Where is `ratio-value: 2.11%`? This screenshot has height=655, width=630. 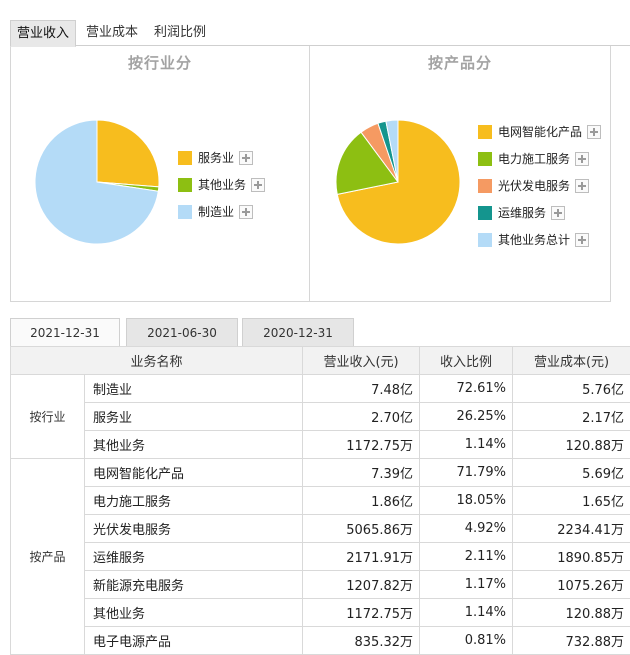
ratio-value: 2.11% is located at coordinates (466, 557).